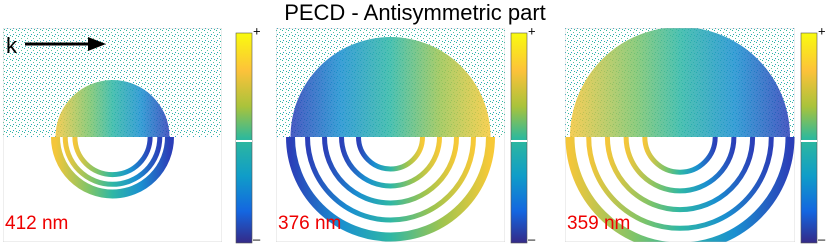  Describe the element at coordinates (309, 223) in the screenshot. I see `wavelength-label: 376 nm` at that location.